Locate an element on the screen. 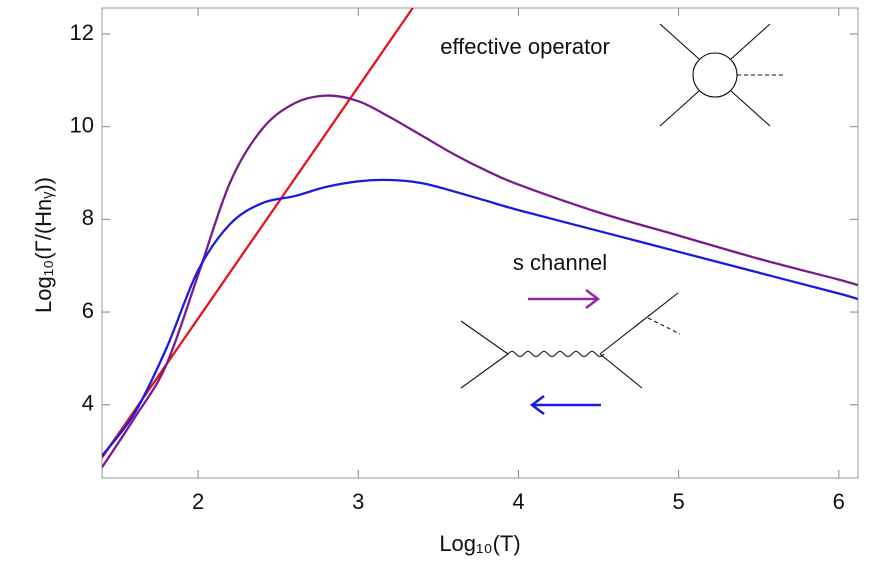 This screenshot has height=567, width=869. y-tick-label: 4 is located at coordinates (88, 403).